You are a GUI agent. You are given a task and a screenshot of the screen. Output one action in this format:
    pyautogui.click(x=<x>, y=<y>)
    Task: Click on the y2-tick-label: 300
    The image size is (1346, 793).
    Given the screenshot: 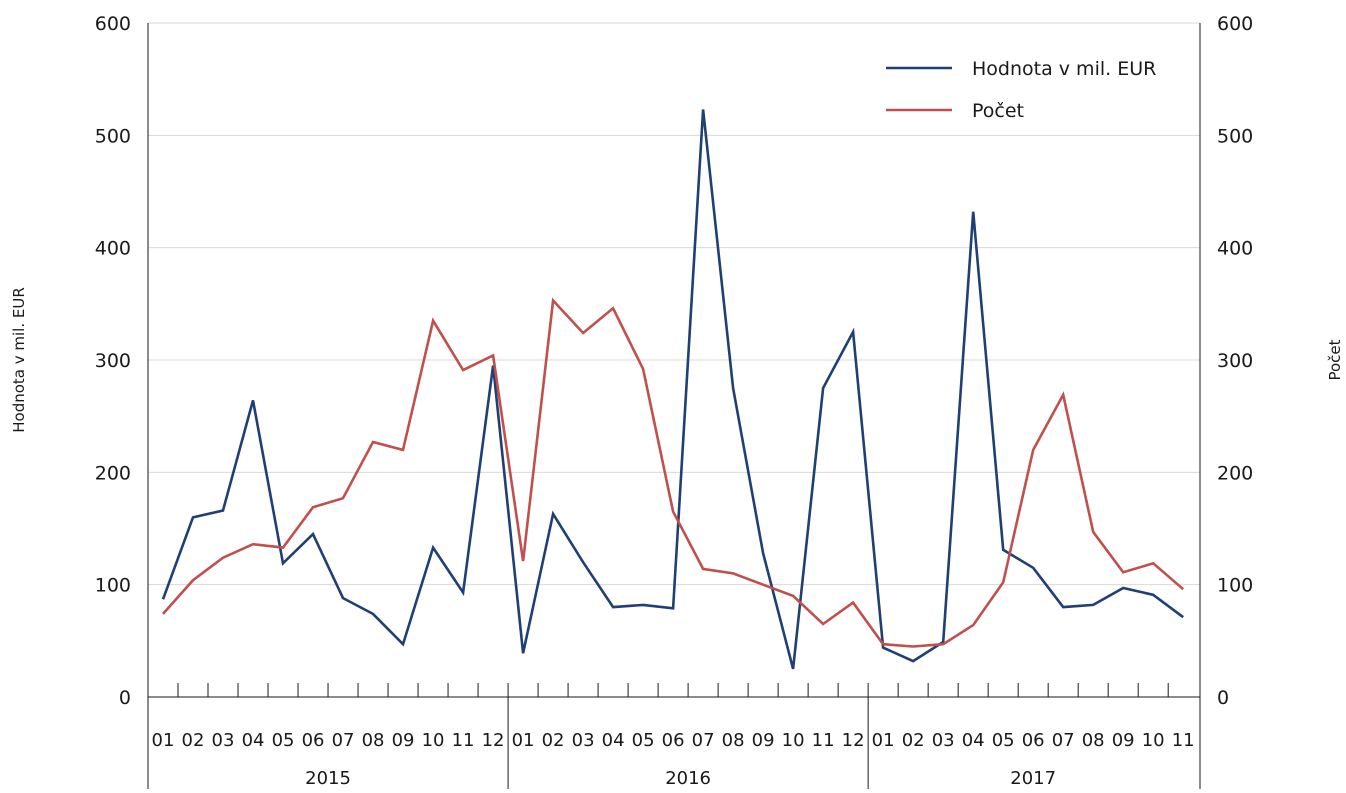 What is the action you would take?
    pyautogui.click(x=1235, y=361)
    